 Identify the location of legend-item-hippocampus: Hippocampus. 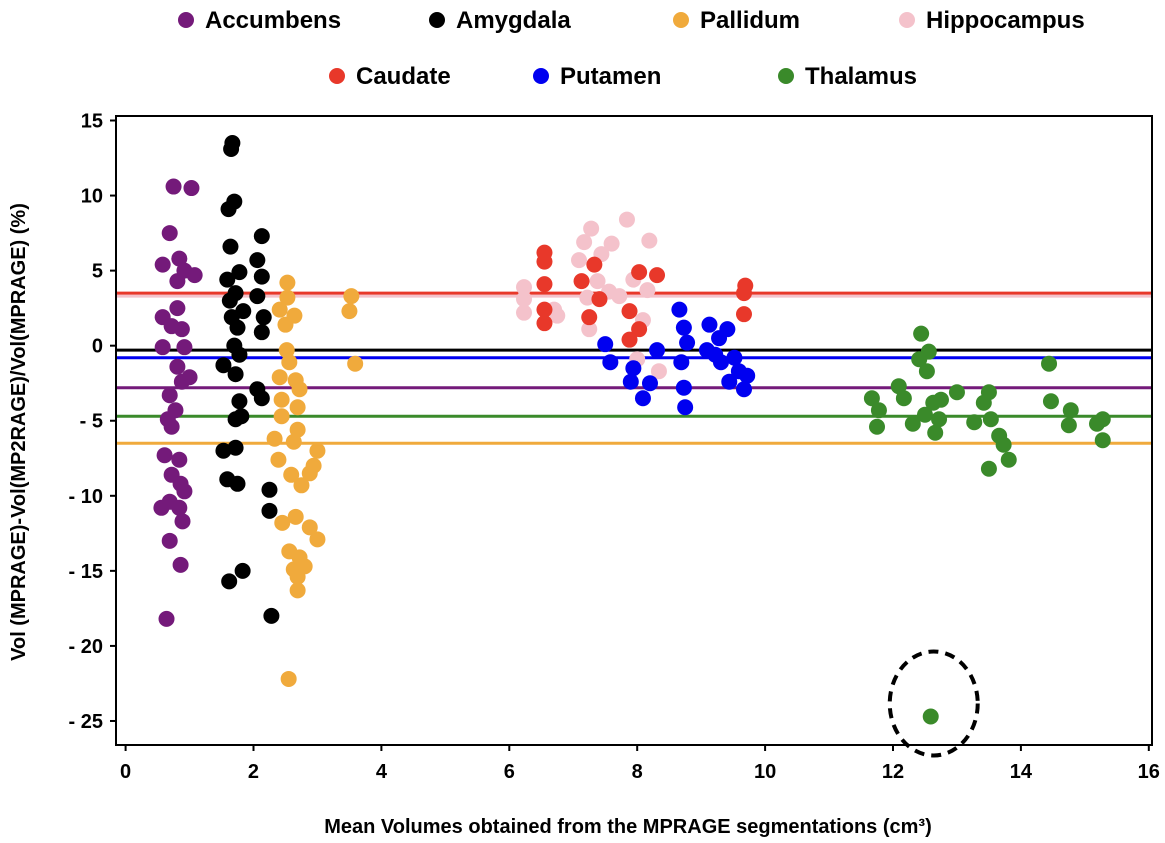
(992, 20).